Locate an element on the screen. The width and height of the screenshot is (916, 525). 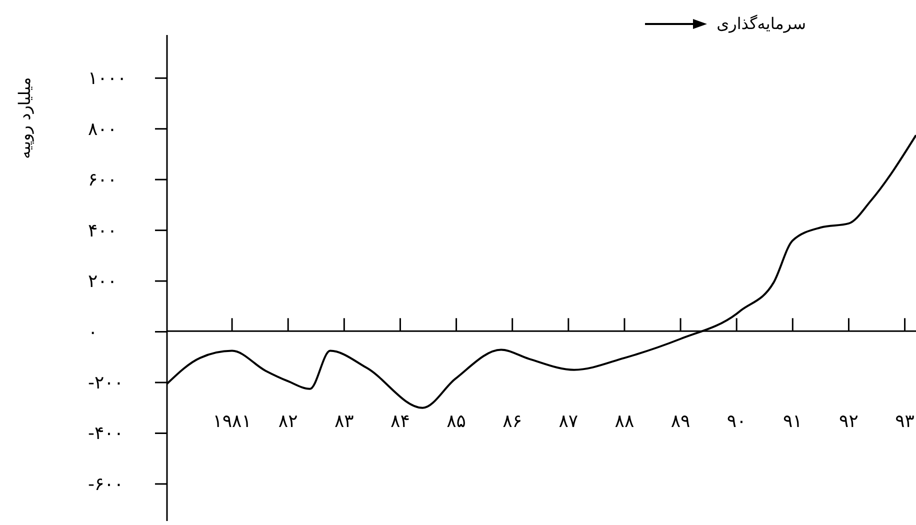
y-tick-label: ۲۰۰ is located at coordinates (103, 281).